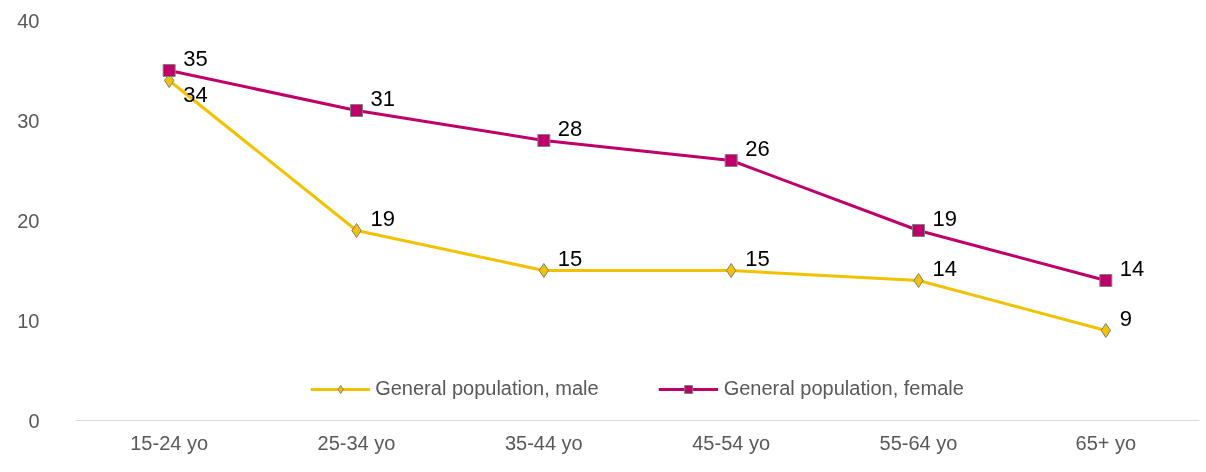 The width and height of the screenshot is (1206, 472). Describe the element at coordinates (1106, 442) in the screenshot. I see `x-tick-label: 65+ yo` at that location.